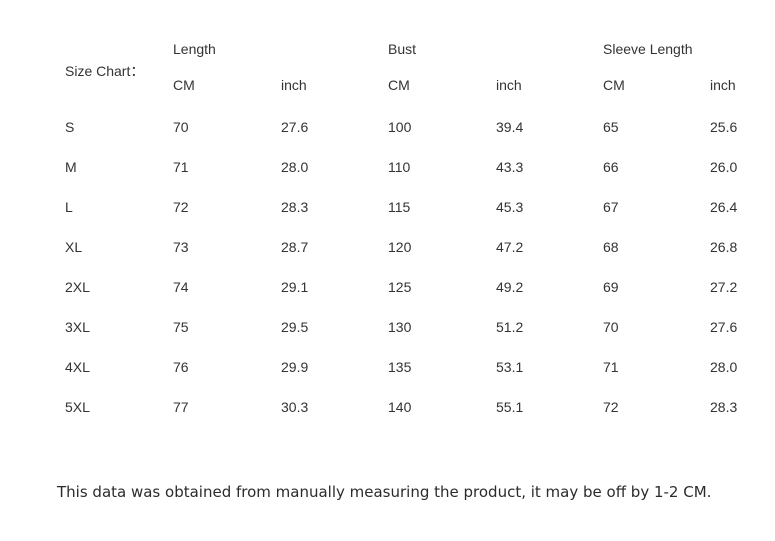 This screenshot has height=541, width=775. Describe the element at coordinates (510, 367) in the screenshot. I see `measurement-value: 53.1` at that location.